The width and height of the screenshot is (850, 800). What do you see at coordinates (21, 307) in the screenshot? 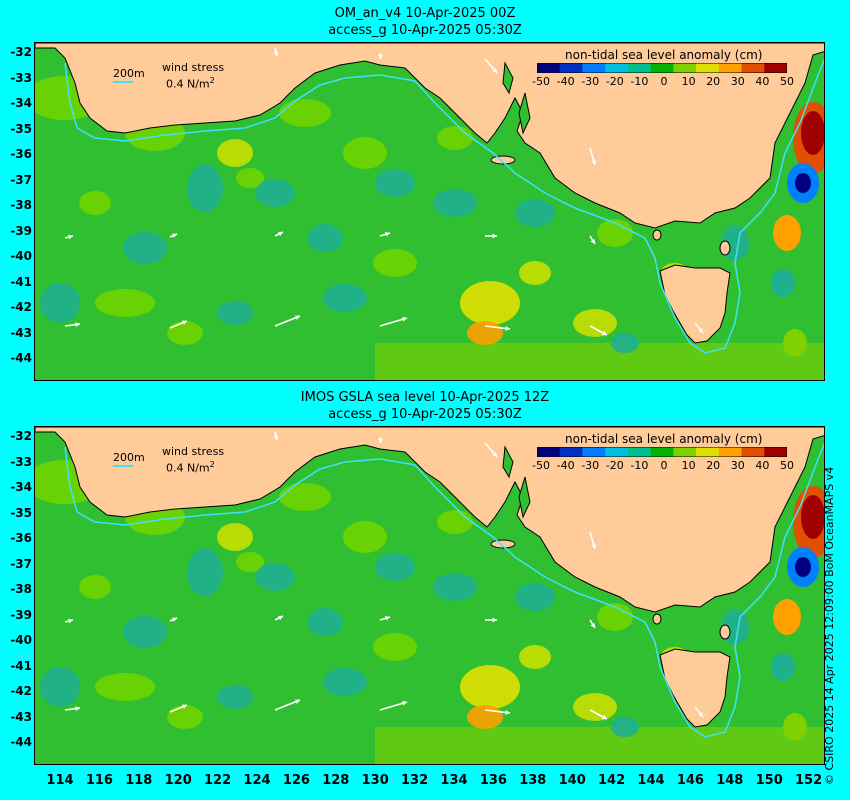
I see `latitude-label: -42` at bounding box center [21, 307].